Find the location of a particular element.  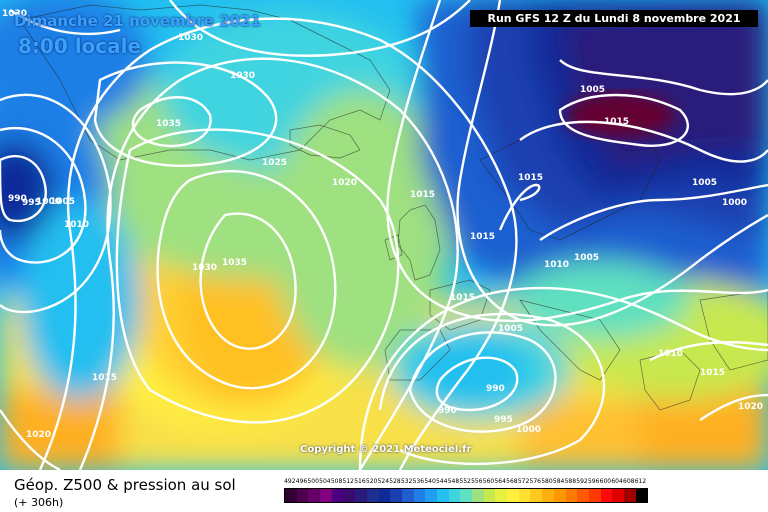

legend-tick-label: 556 is located at coordinates (477, 481).